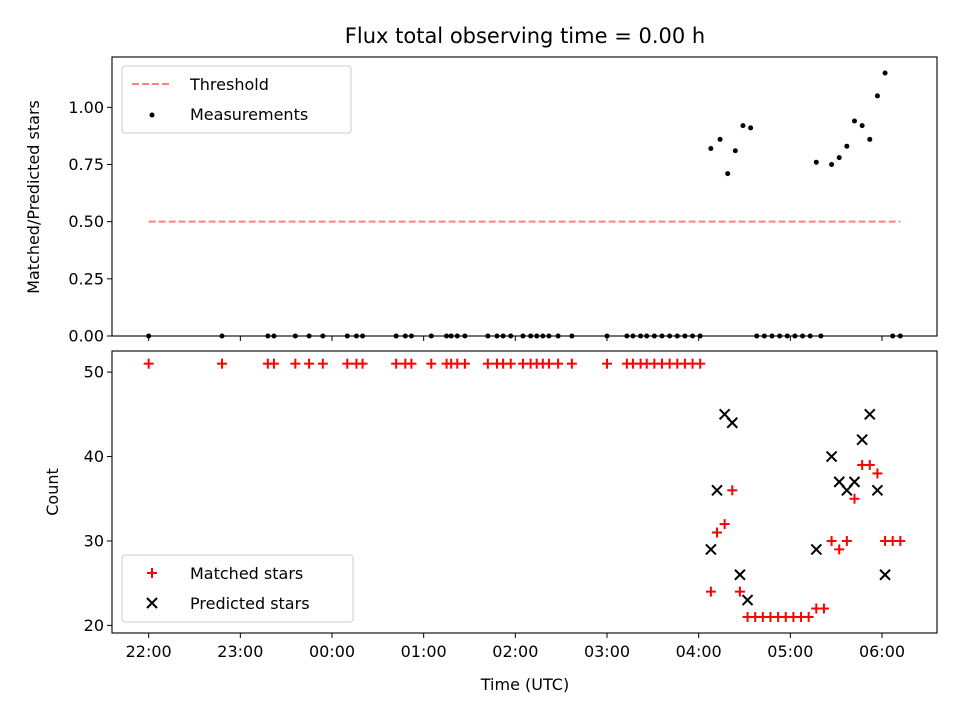 The image size is (960, 720). Describe the element at coordinates (152, 115) in the screenshot. I see `legend-measurements-swatch` at that location.